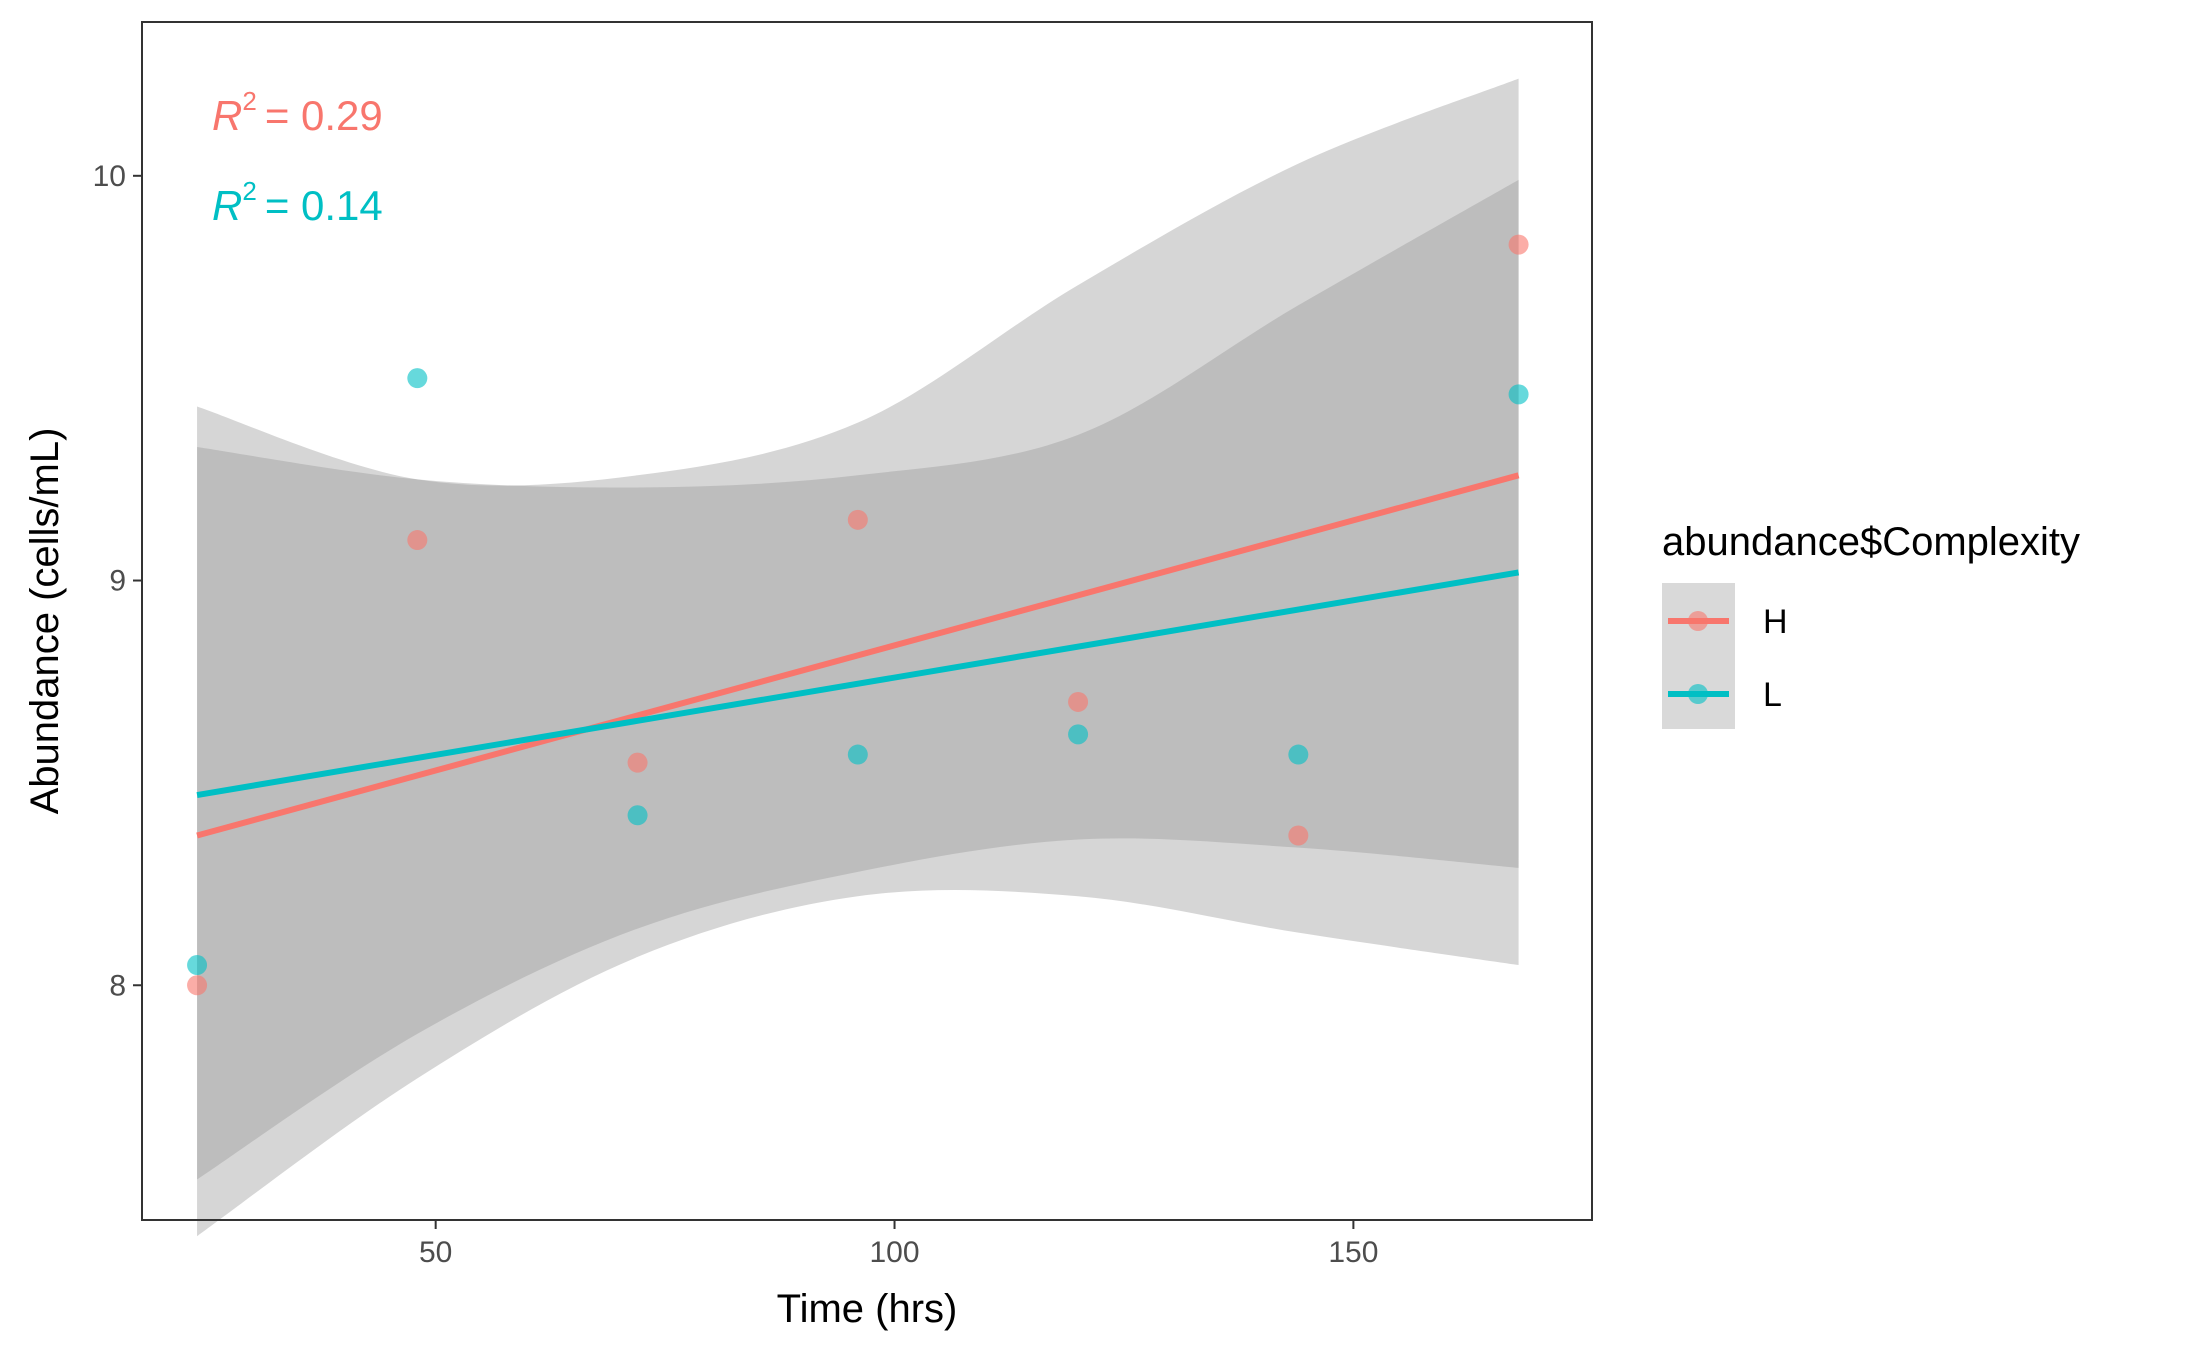  What do you see at coordinates (1698, 656) in the screenshot?
I see `legend-key-background` at bounding box center [1698, 656].